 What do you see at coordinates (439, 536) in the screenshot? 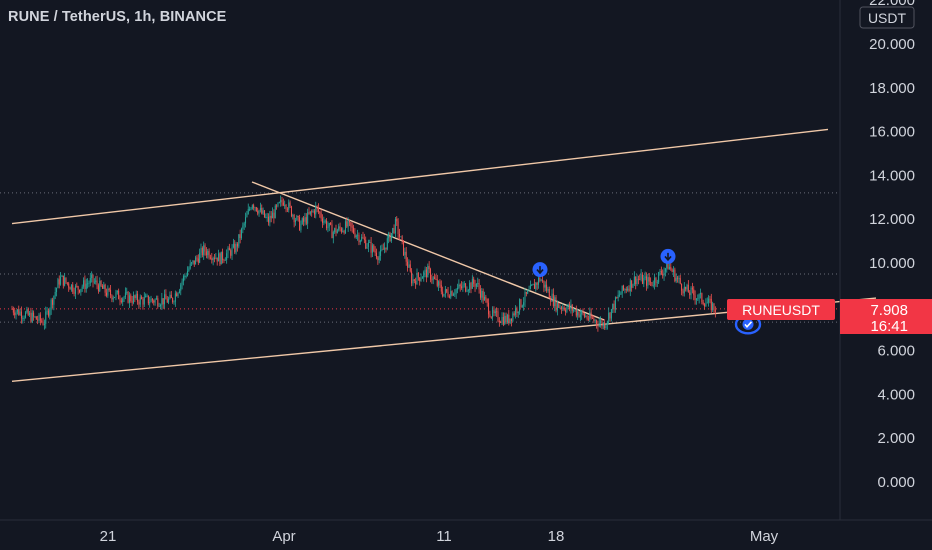
I see `time-axis: 21 Apr 11 18 May` at bounding box center [439, 536].